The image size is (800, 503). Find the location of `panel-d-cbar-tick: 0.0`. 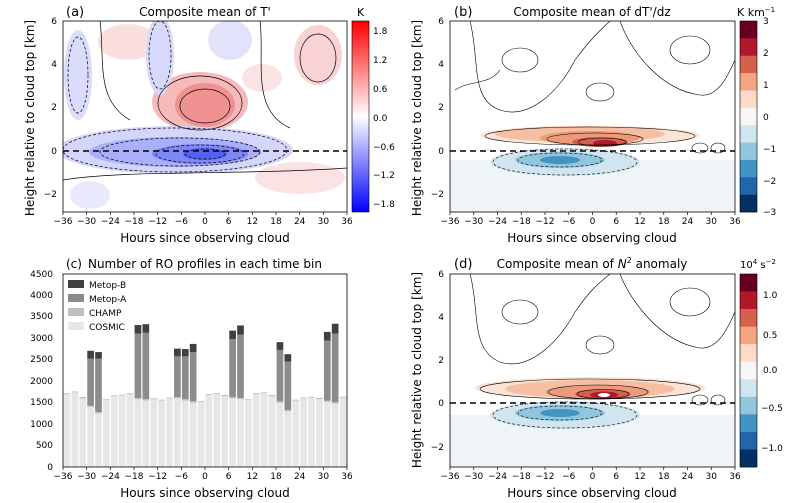

panel-d-cbar-tick: 0.0 is located at coordinates (770, 371).